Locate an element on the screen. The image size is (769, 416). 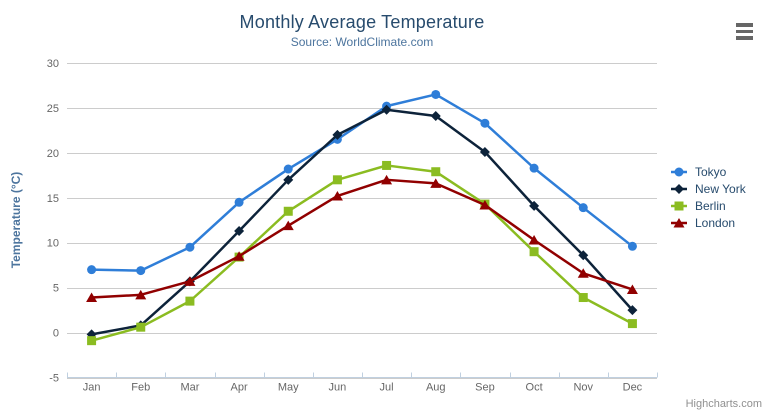
legend-circle-symbol-icon is located at coordinates (679, 171).